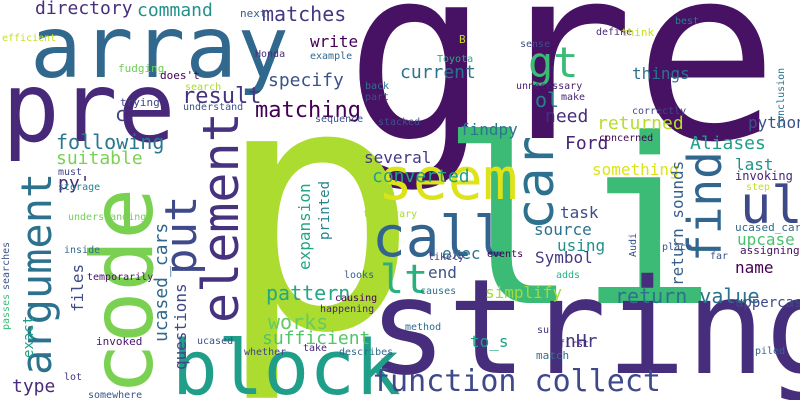 The width and height of the screenshot is (800, 400). Describe the element at coordinates (331, 56) in the screenshot. I see `word-example: example` at that location.